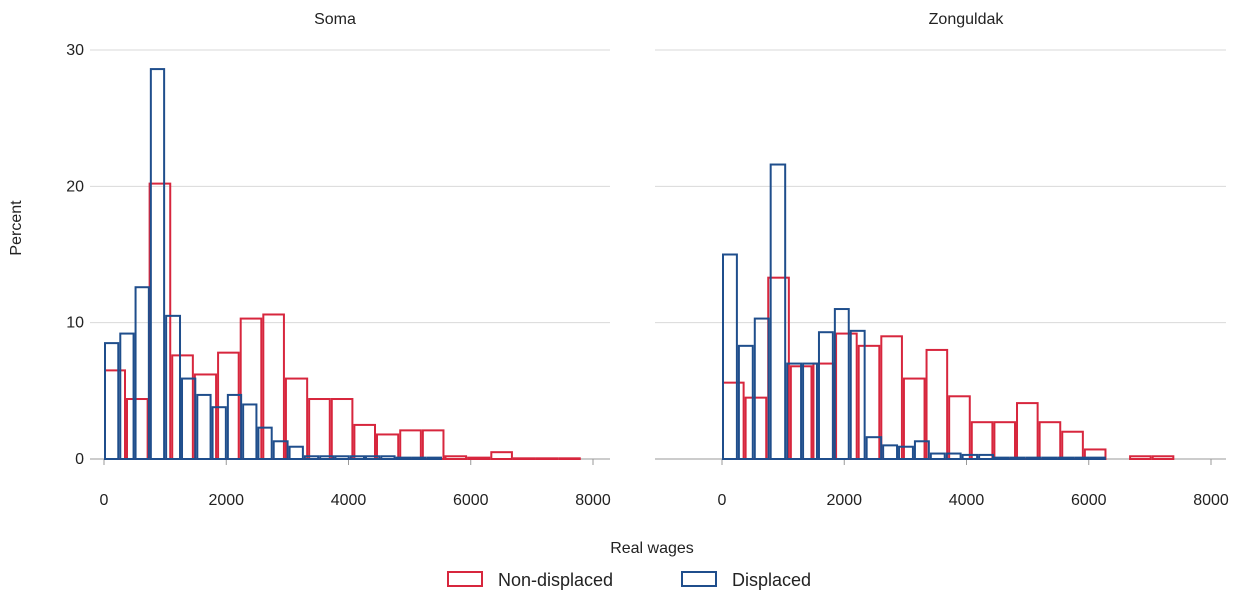  I want to click on y-axis-title: Percent, so click(16, 228).